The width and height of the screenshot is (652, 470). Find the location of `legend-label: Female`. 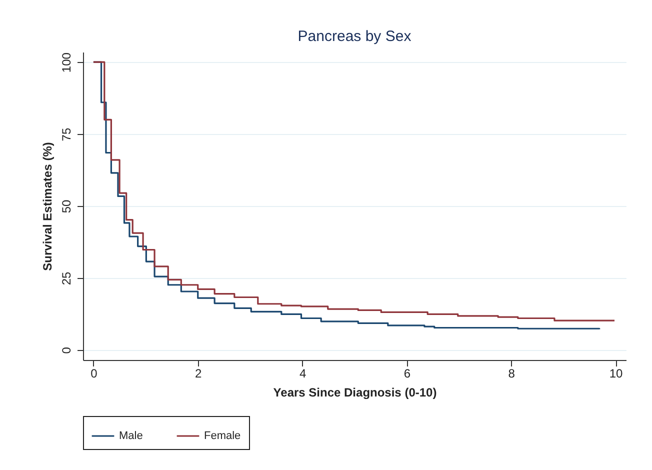

legend-label: Female is located at coordinates (222, 436).